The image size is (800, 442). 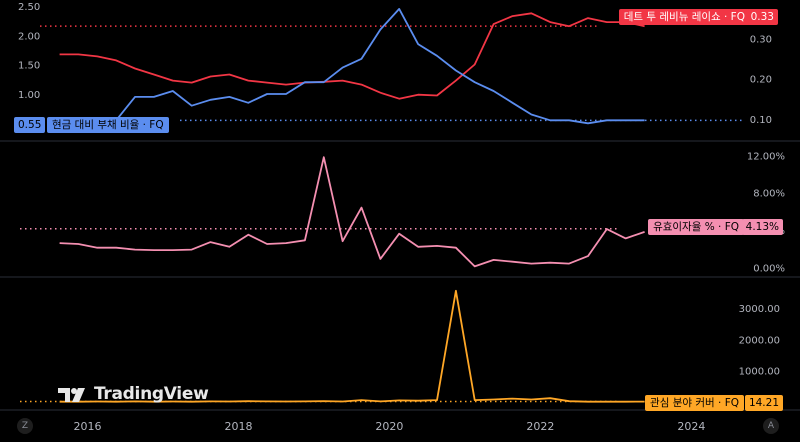 I want to click on timezone-button: Z, so click(x=25, y=426).